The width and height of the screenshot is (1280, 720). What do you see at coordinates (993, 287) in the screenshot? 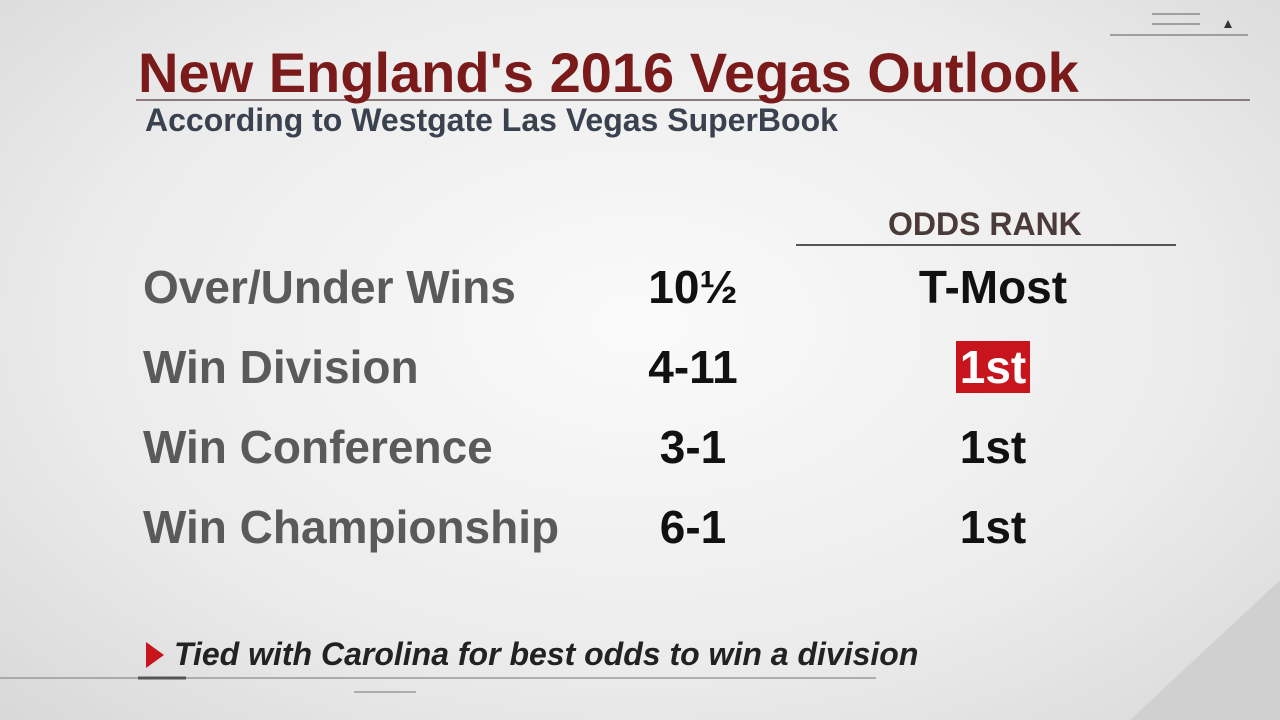
I see `odds-rank: T-Most` at bounding box center [993, 287].